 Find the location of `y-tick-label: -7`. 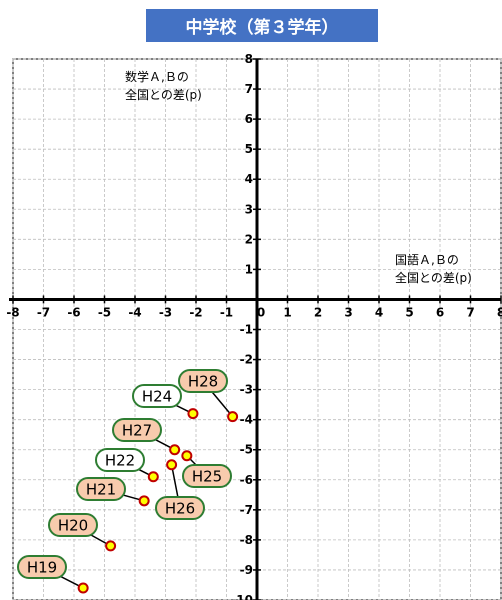

y-tick-label: -7 is located at coordinates (246, 510).